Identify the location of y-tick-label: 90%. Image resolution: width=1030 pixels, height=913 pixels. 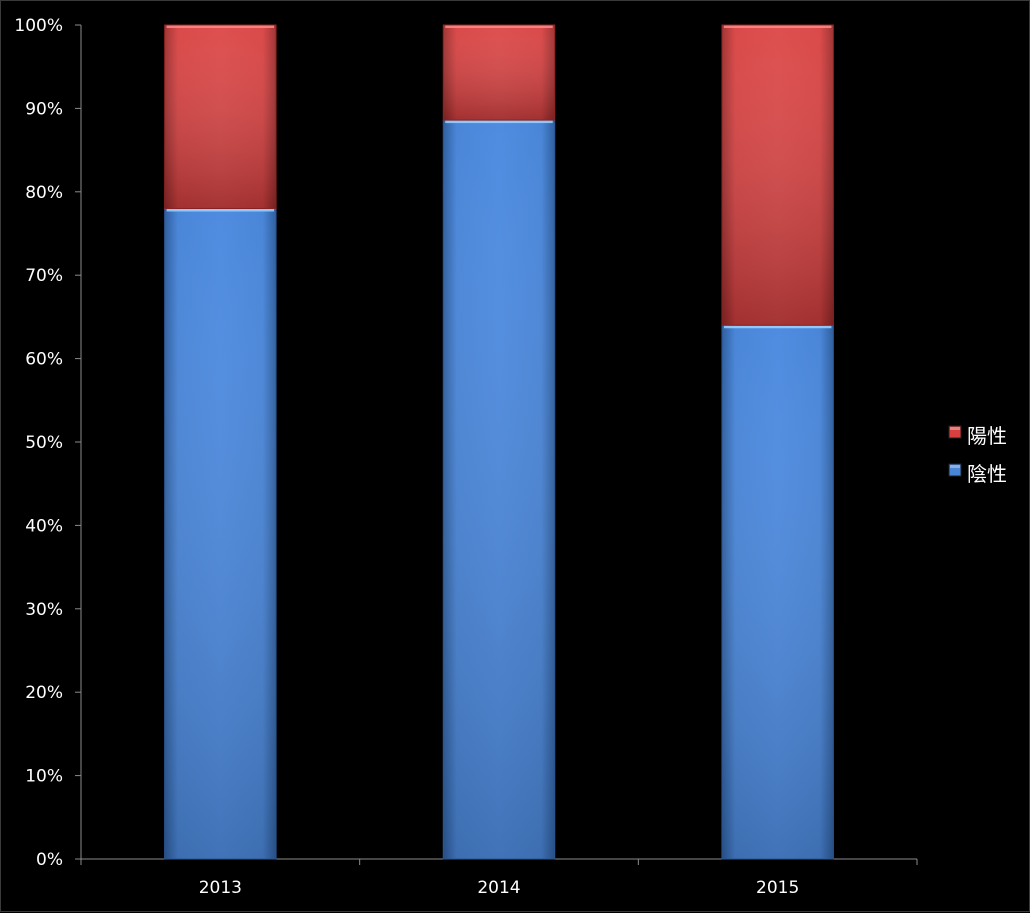
(44, 109).